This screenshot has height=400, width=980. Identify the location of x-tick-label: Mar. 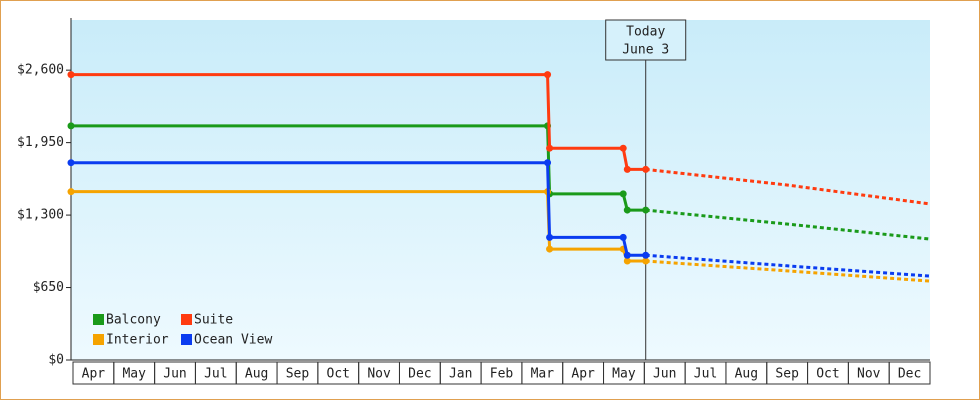
(543, 374).